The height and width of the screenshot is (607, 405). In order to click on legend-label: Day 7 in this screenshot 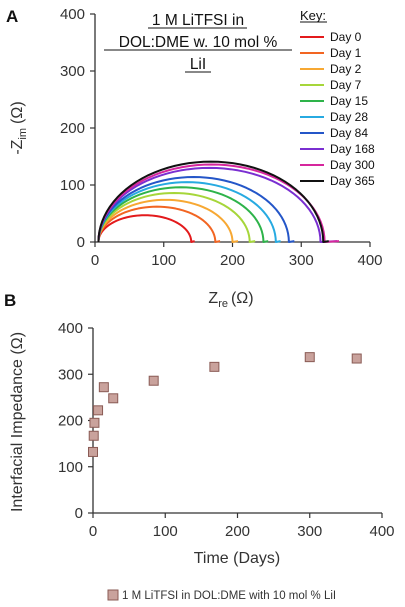, I will do `click(346, 85)`.